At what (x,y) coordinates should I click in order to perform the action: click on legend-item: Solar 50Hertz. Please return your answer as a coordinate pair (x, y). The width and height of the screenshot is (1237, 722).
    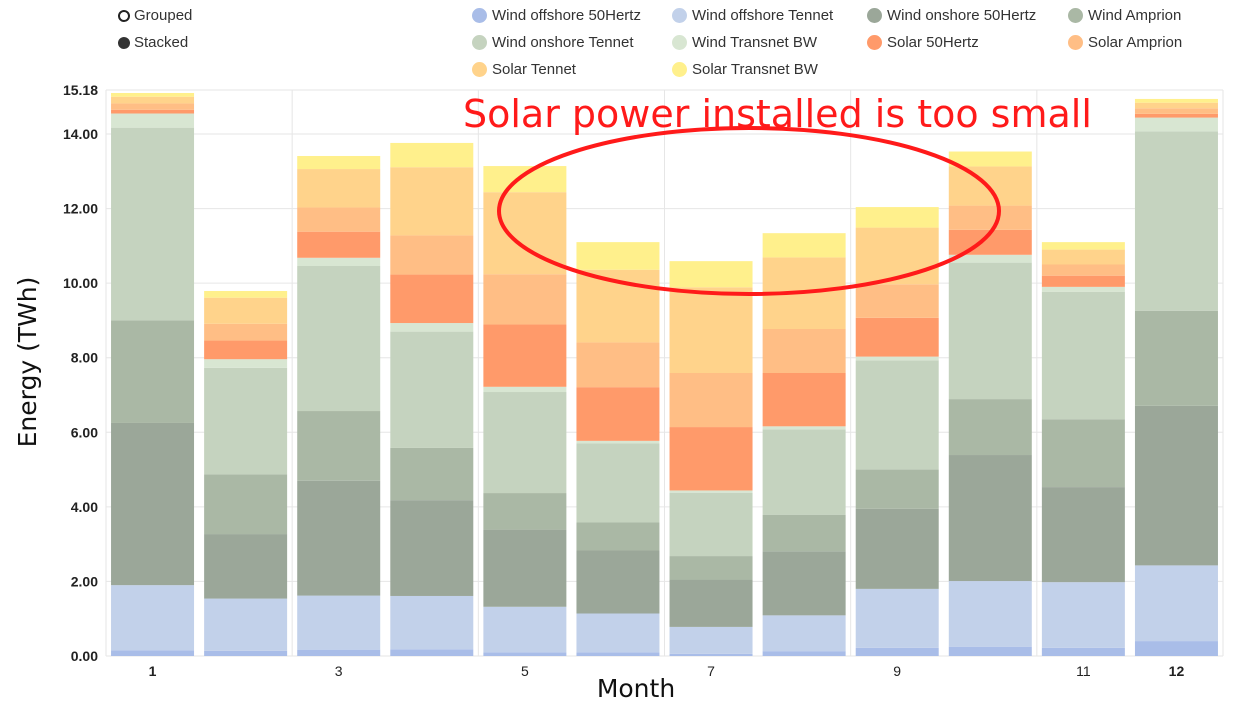
    Looking at the image, I should click on (923, 42).